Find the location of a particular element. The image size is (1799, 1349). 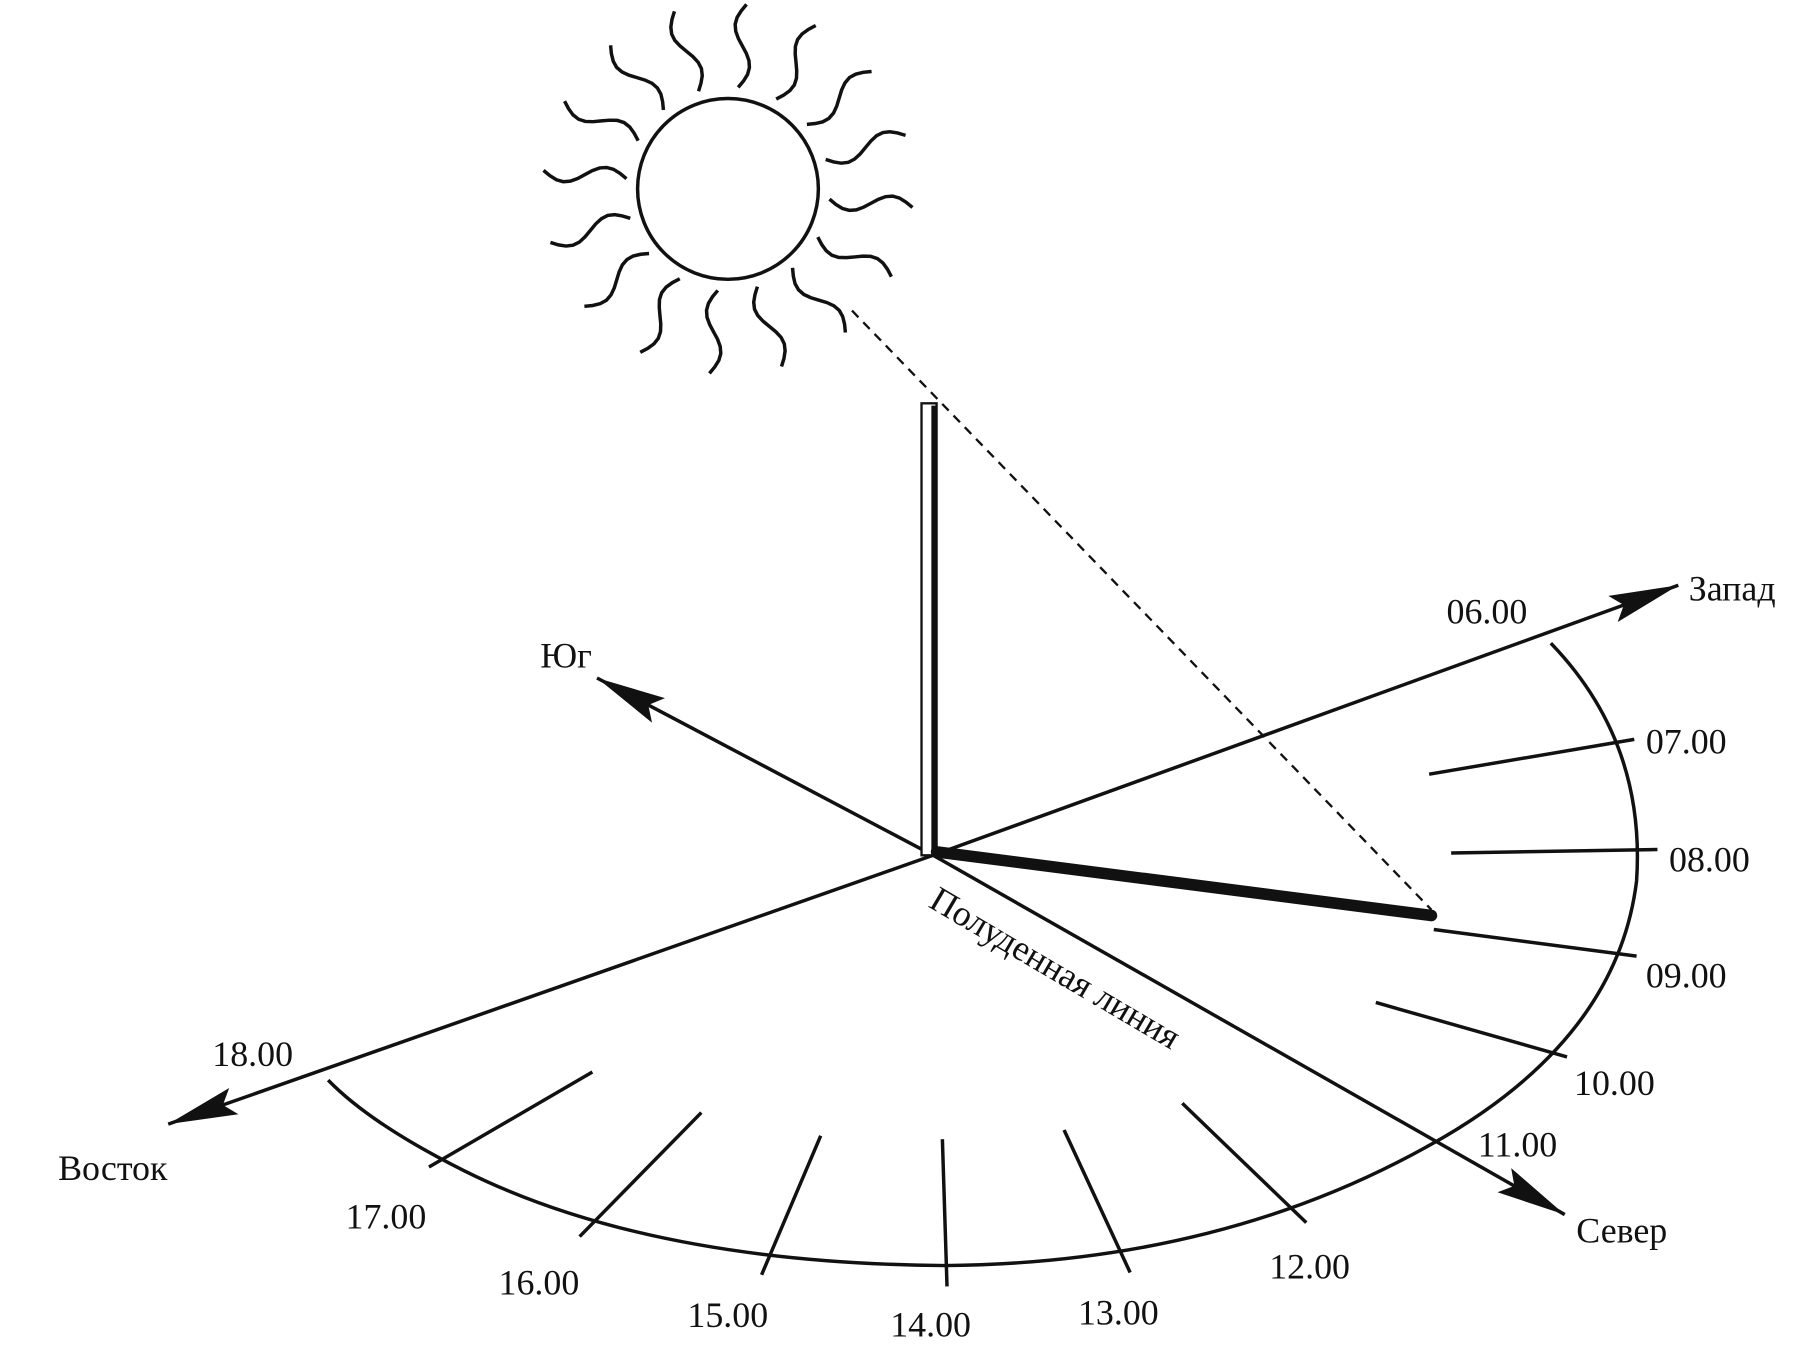

sun is located at coordinates (728, 189).